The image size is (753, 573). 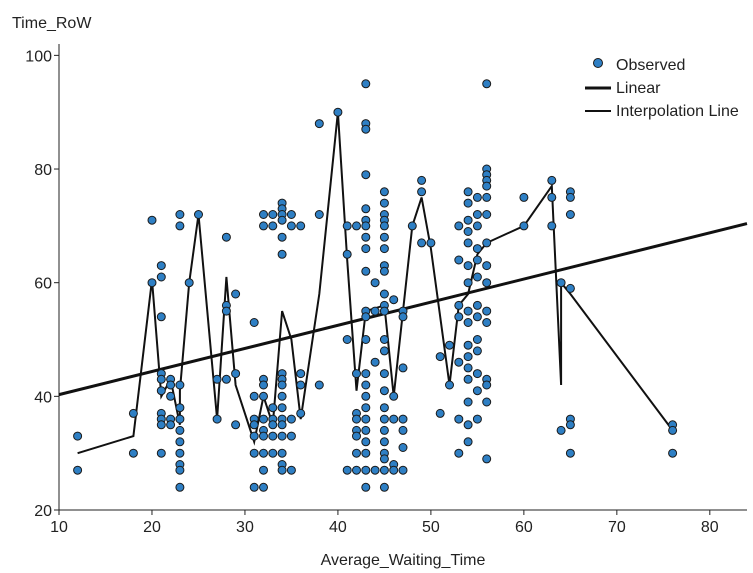 I want to click on y-tick-label: 20, so click(x=43, y=511).